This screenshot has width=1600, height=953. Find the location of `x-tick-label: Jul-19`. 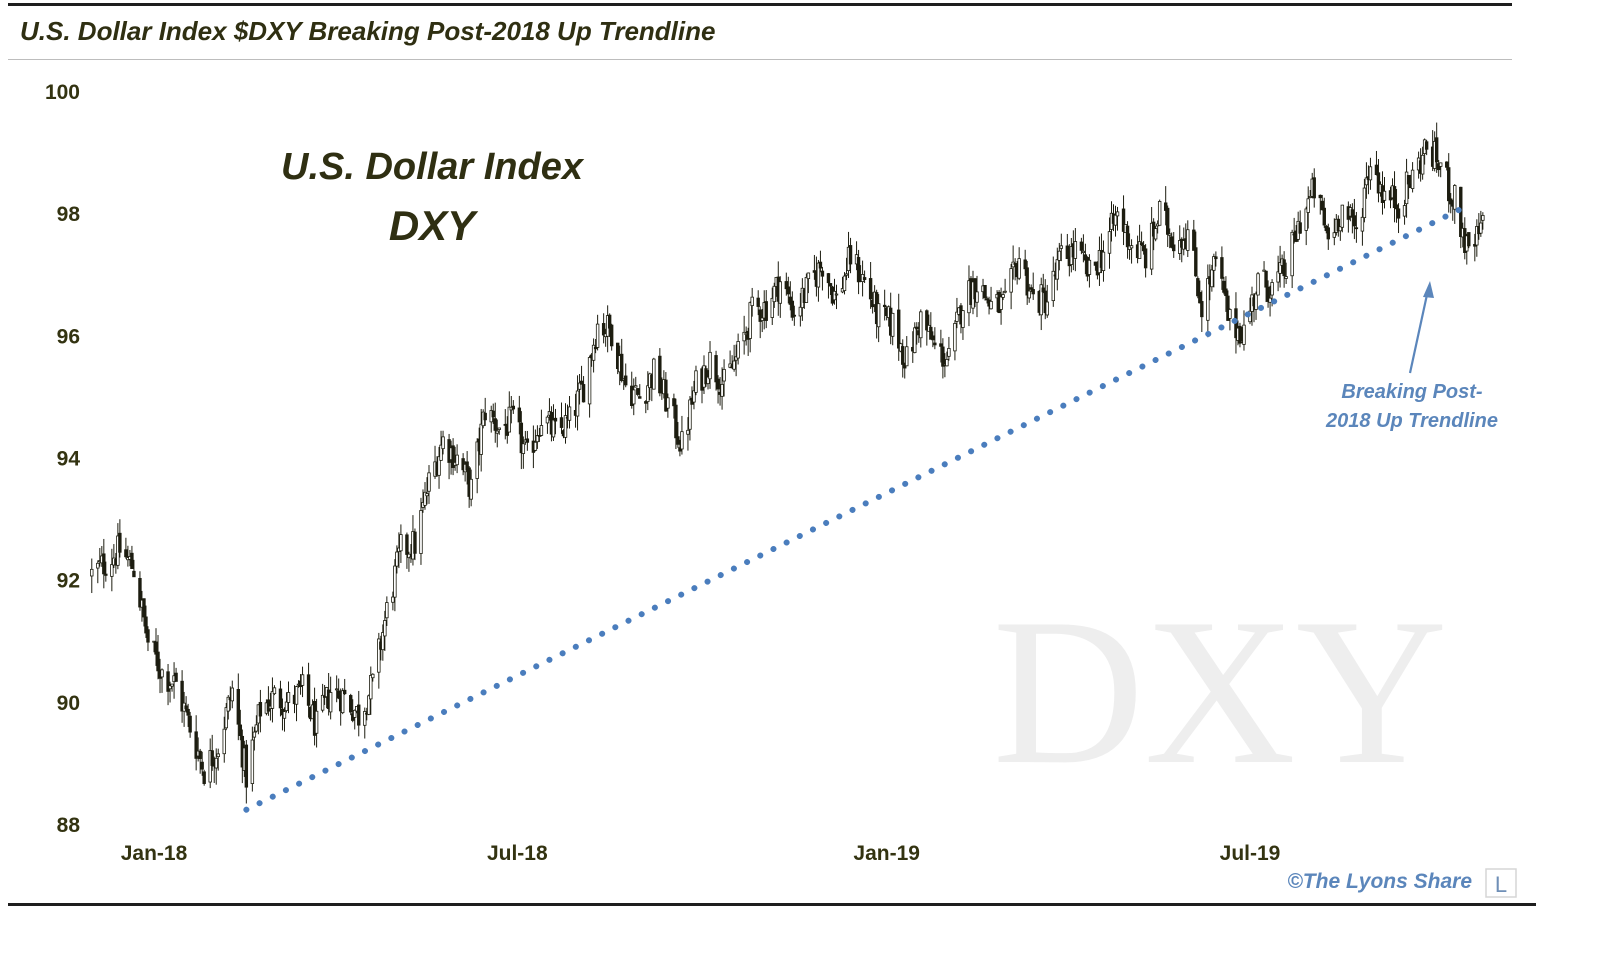

x-tick-label: Jul-19 is located at coordinates (1250, 853).